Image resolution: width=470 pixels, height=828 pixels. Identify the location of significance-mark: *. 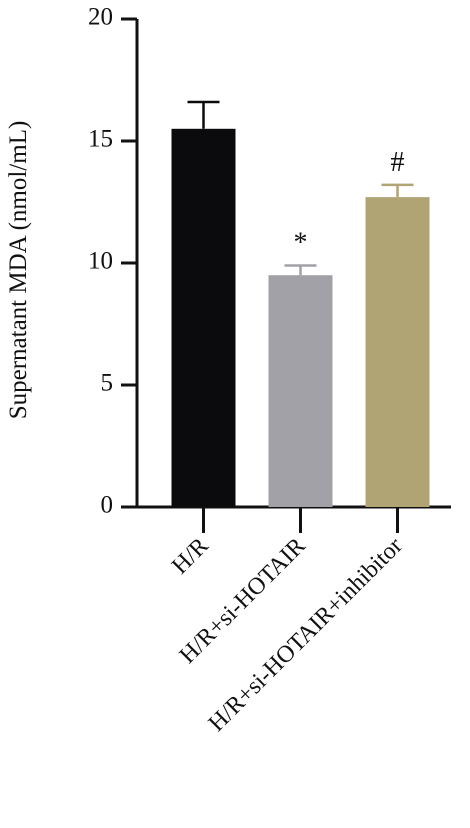
(301, 242).